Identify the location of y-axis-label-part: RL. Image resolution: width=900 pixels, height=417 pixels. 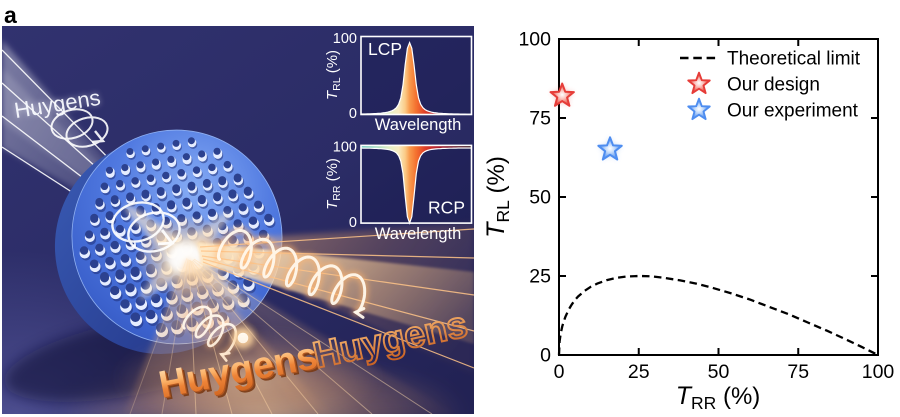
(503, 211).